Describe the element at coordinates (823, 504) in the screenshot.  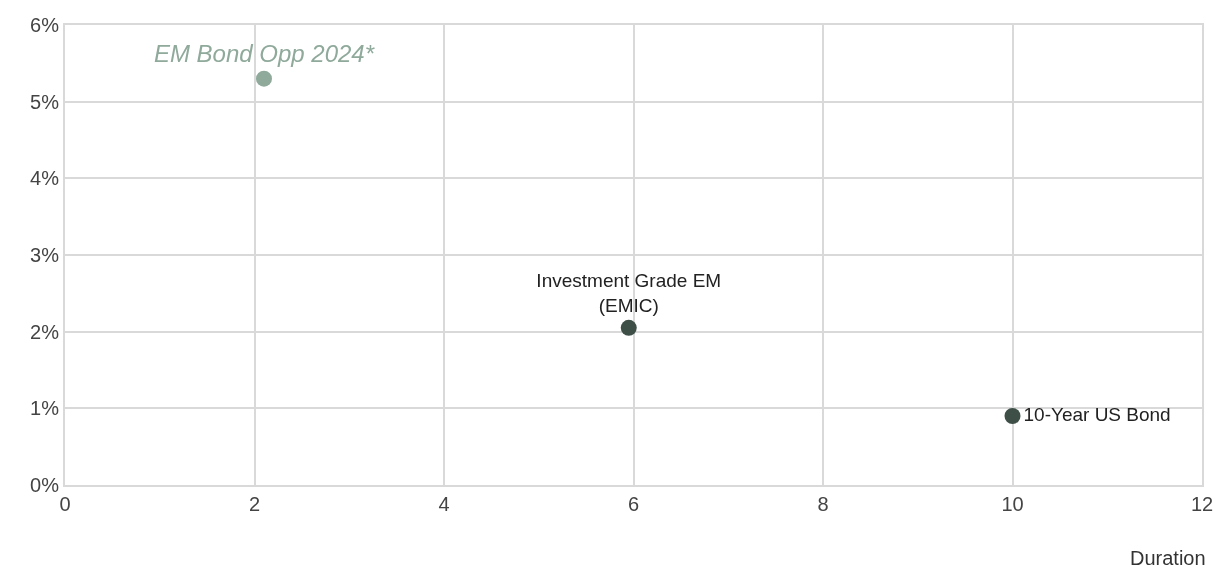
I see `x-tick-label: 8` at that location.